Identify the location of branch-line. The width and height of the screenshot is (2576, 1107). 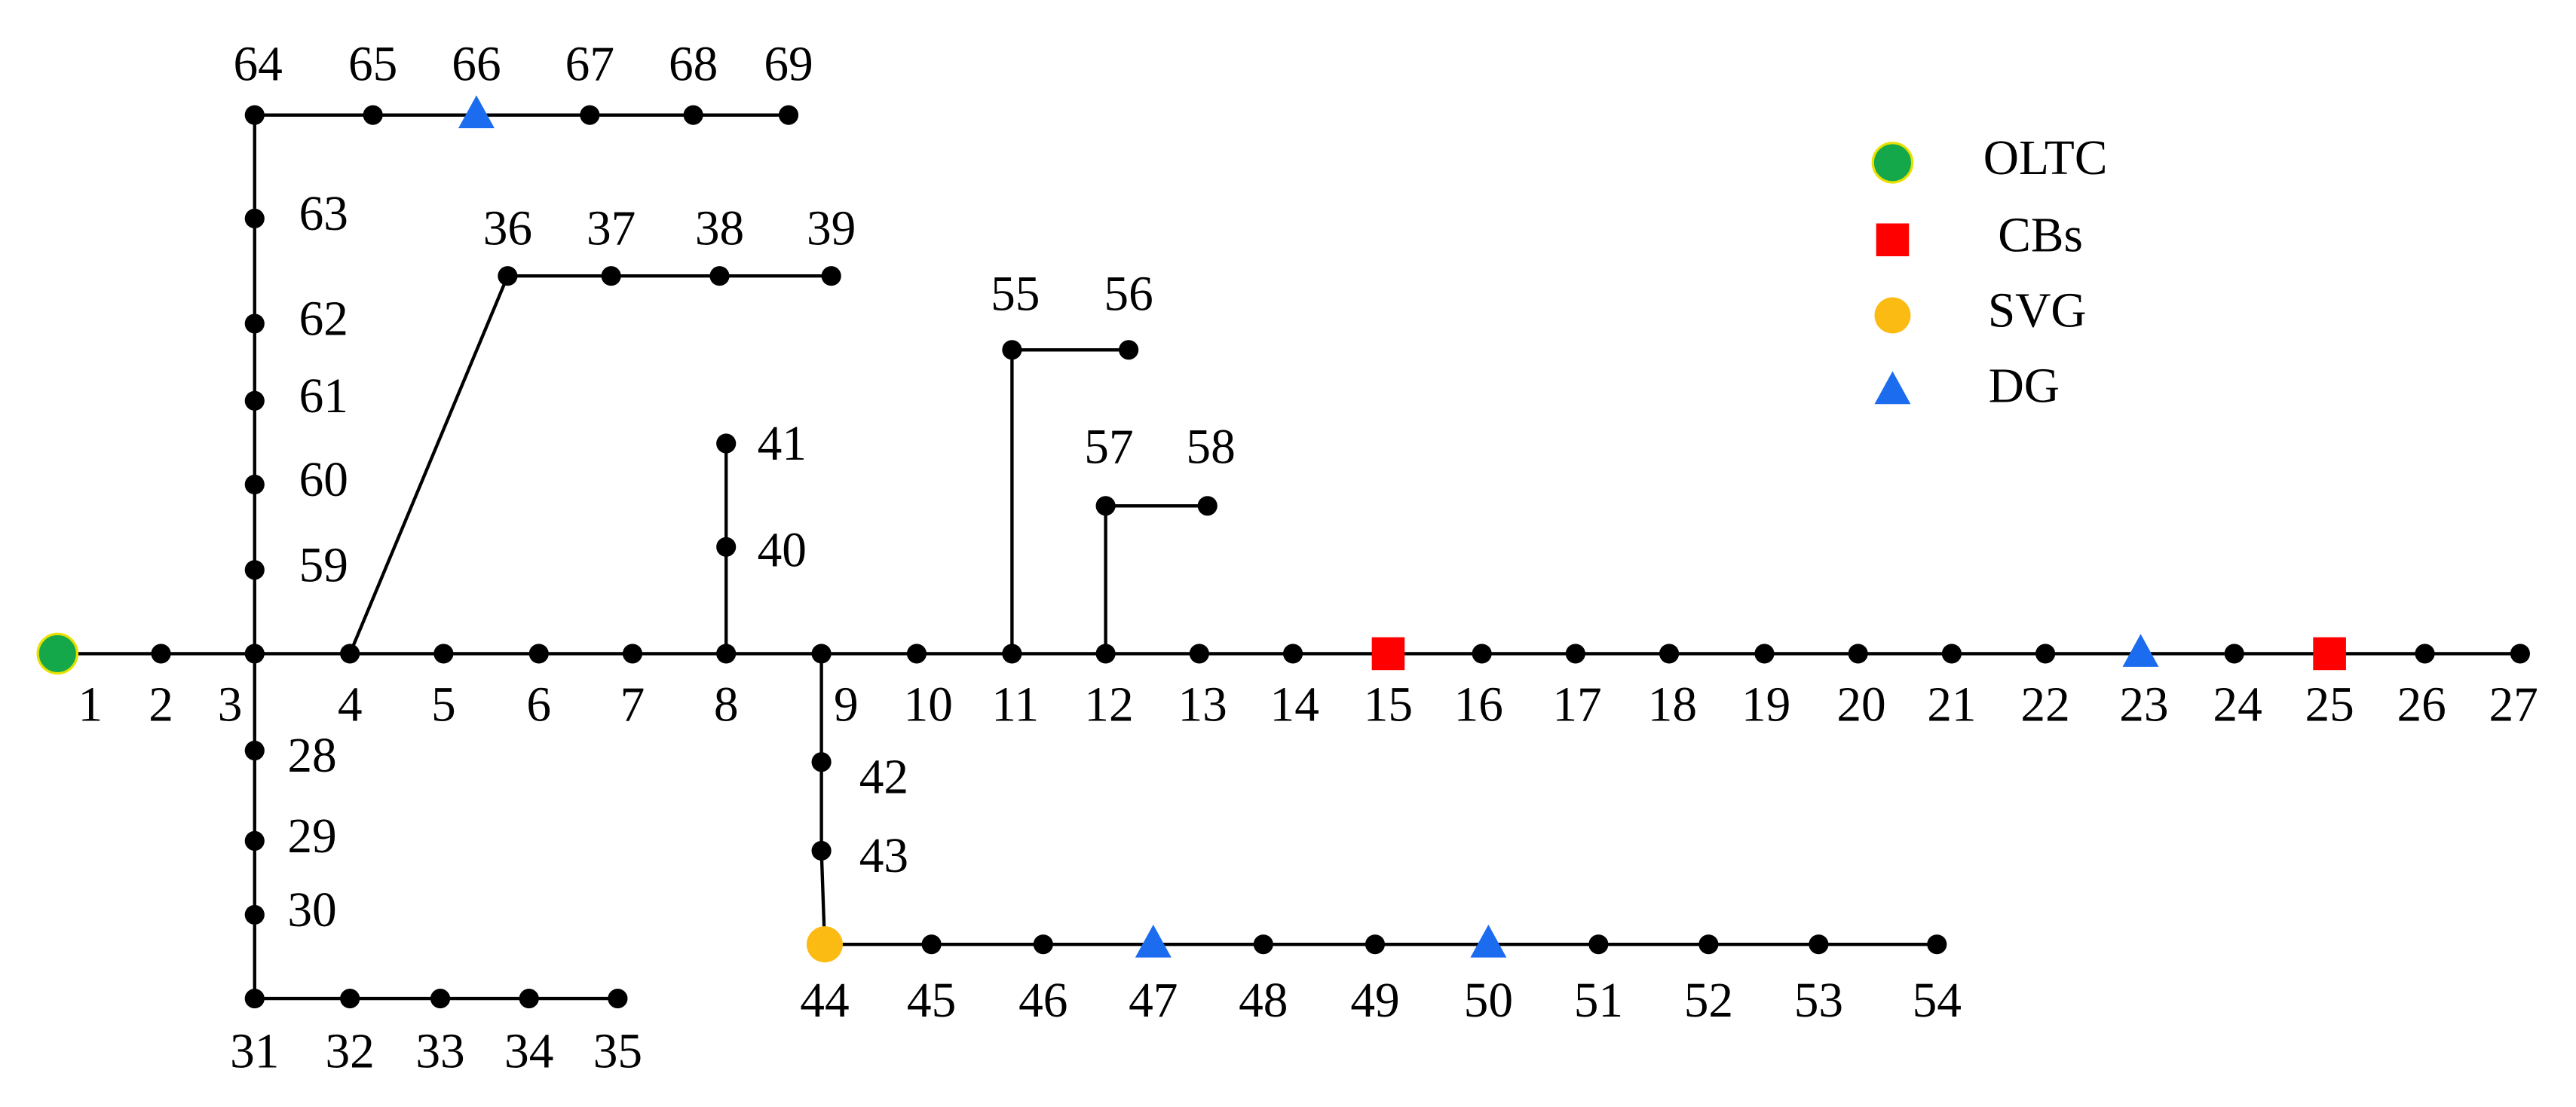
(429, 465).